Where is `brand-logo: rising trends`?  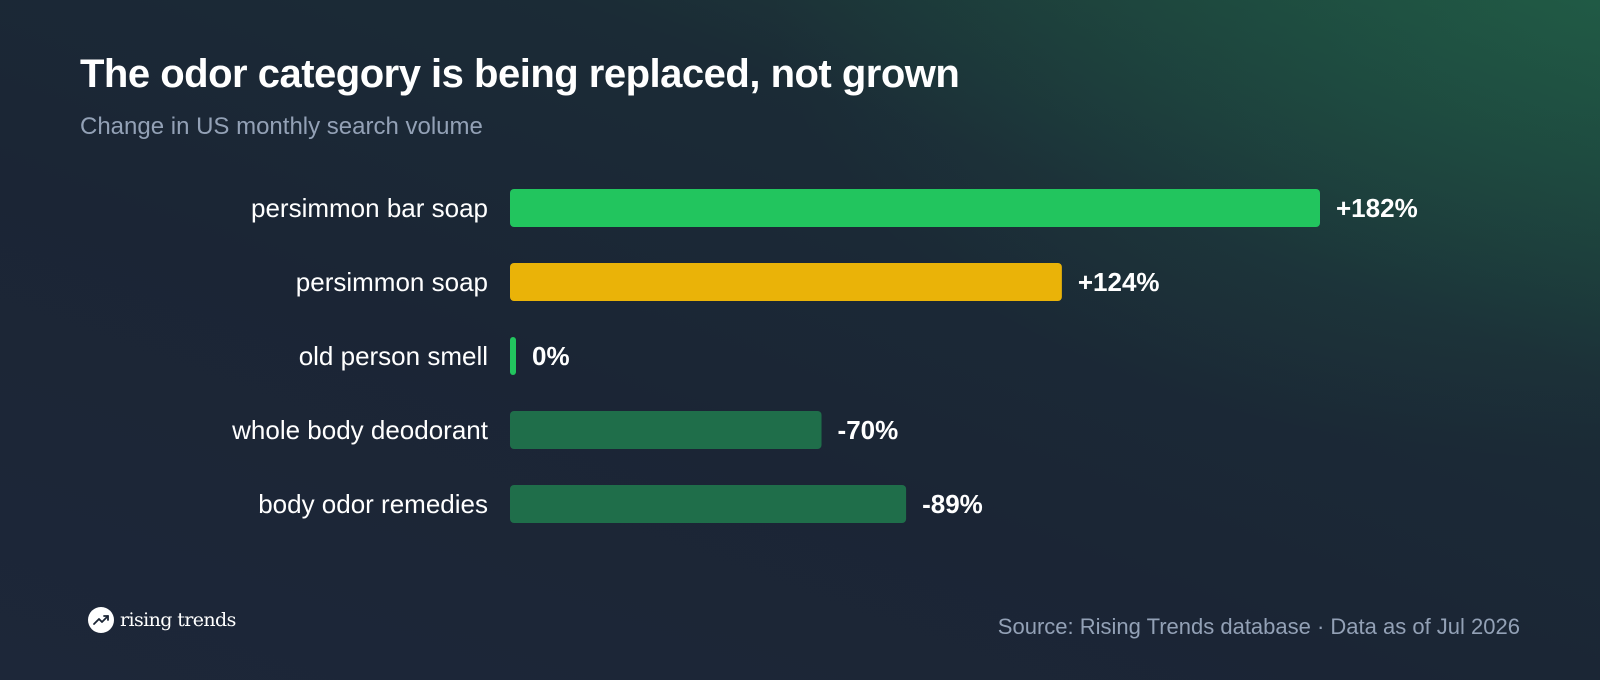
brand-logo: rising trends is located at coordinates (162, 620).